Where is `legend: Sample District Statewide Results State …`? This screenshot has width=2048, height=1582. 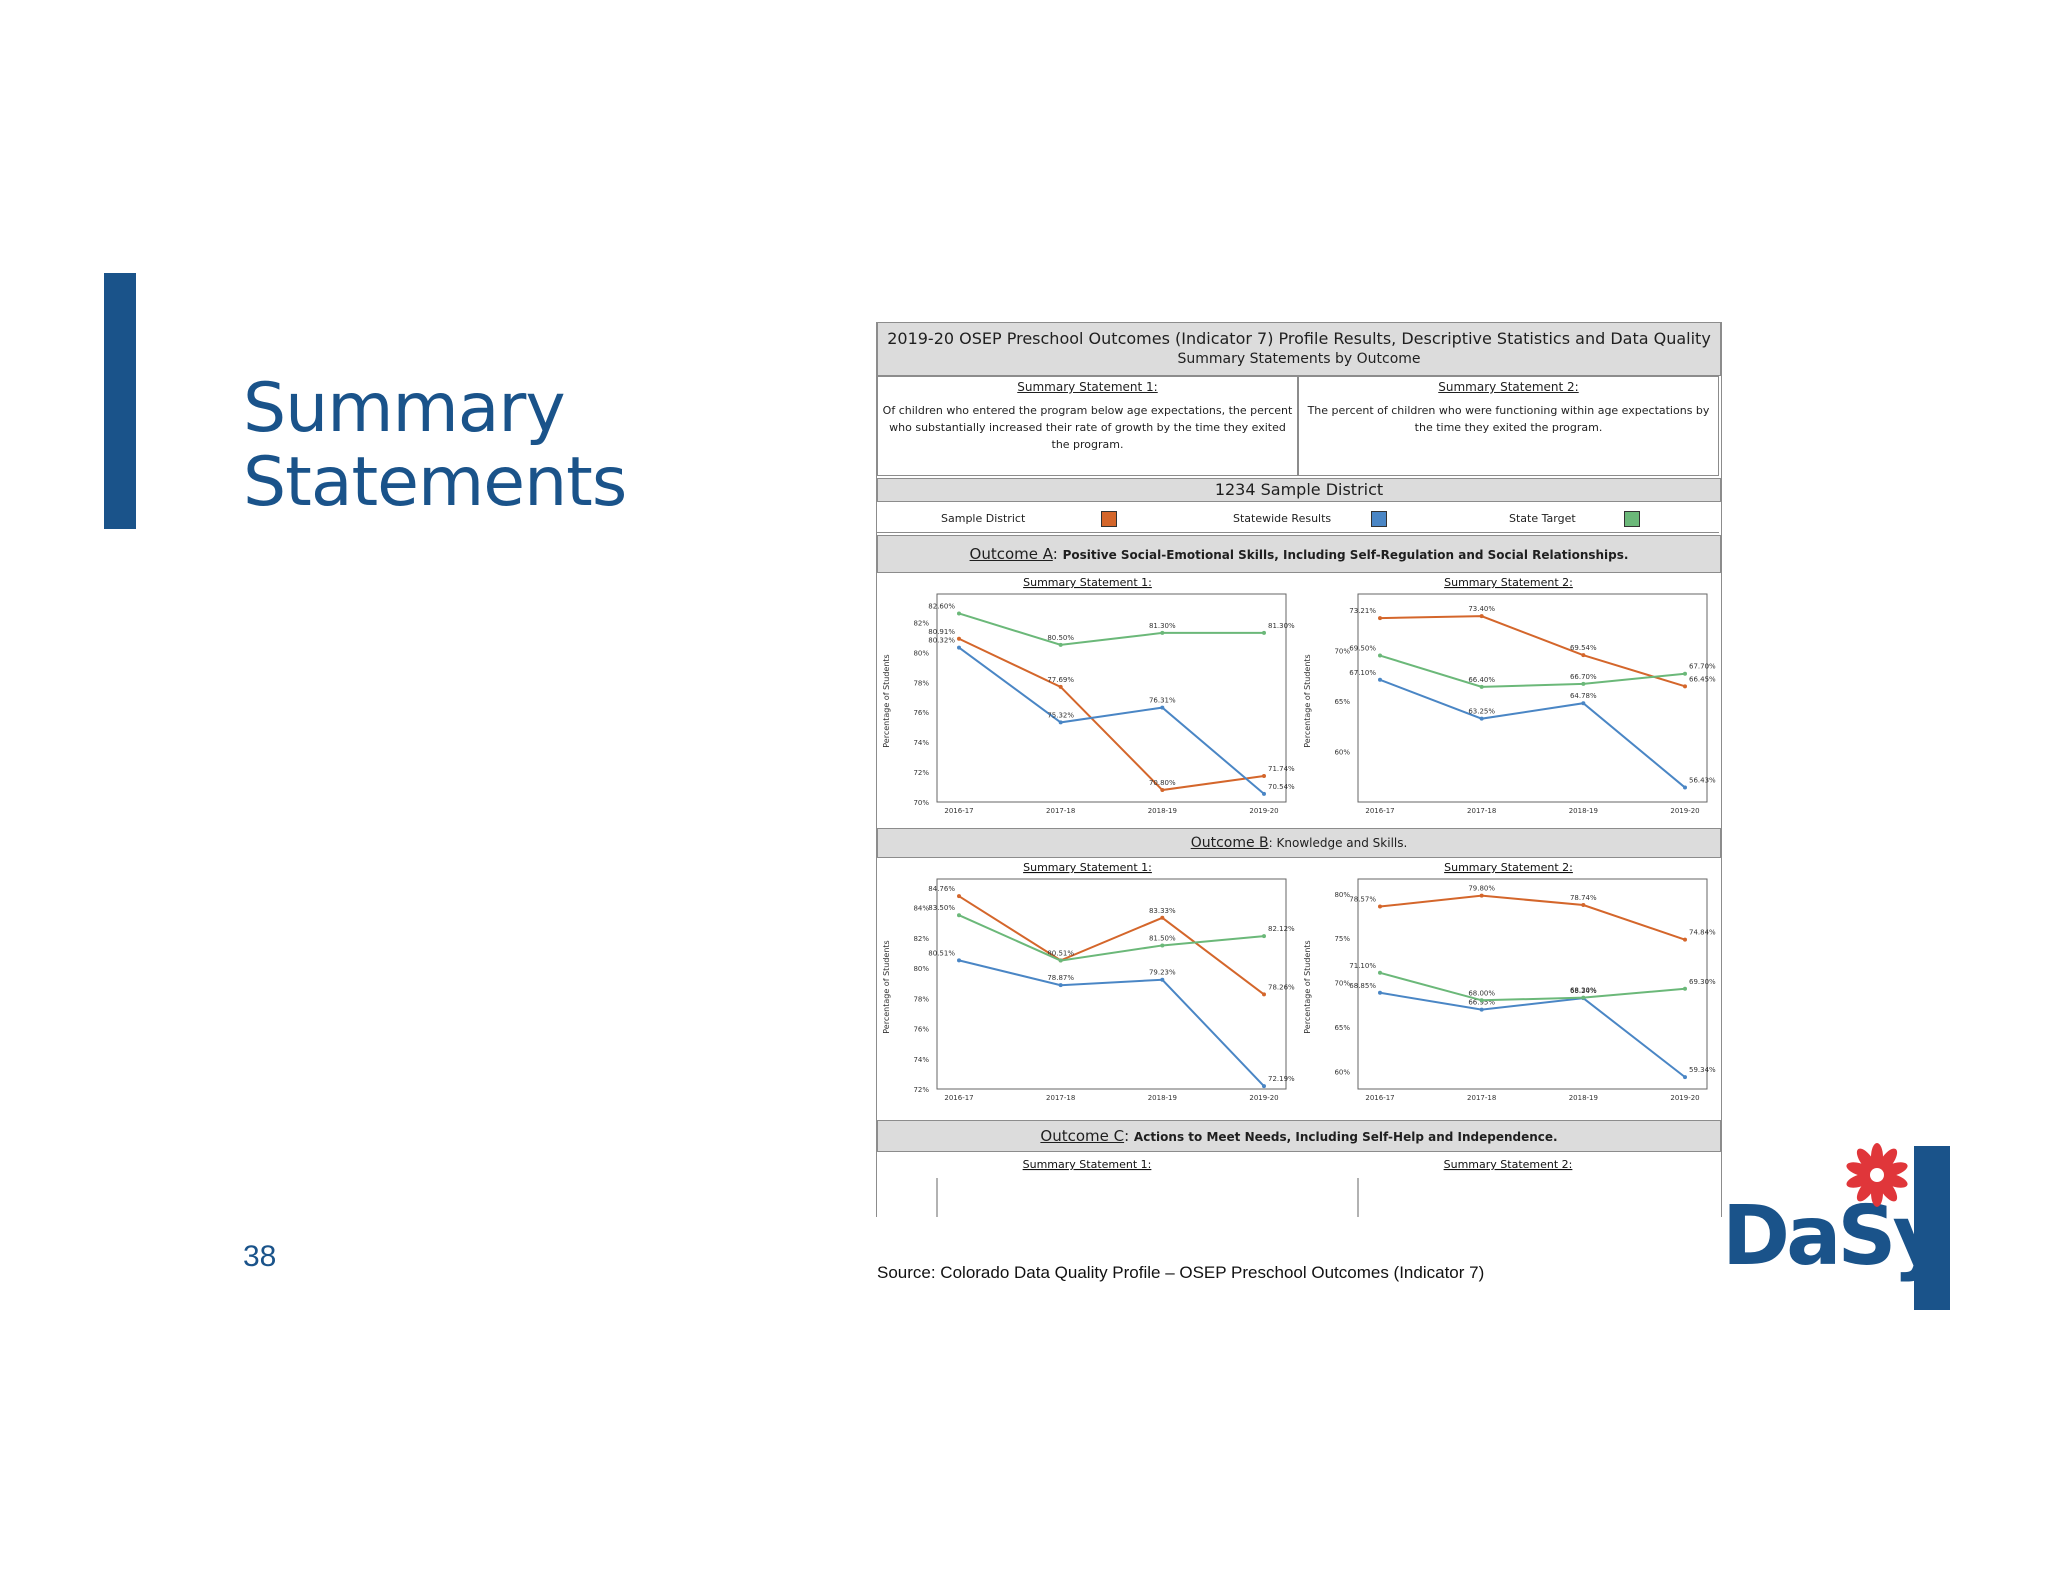
legend: Sample District Statewide Results State … is located at coordinates (1298, 518).